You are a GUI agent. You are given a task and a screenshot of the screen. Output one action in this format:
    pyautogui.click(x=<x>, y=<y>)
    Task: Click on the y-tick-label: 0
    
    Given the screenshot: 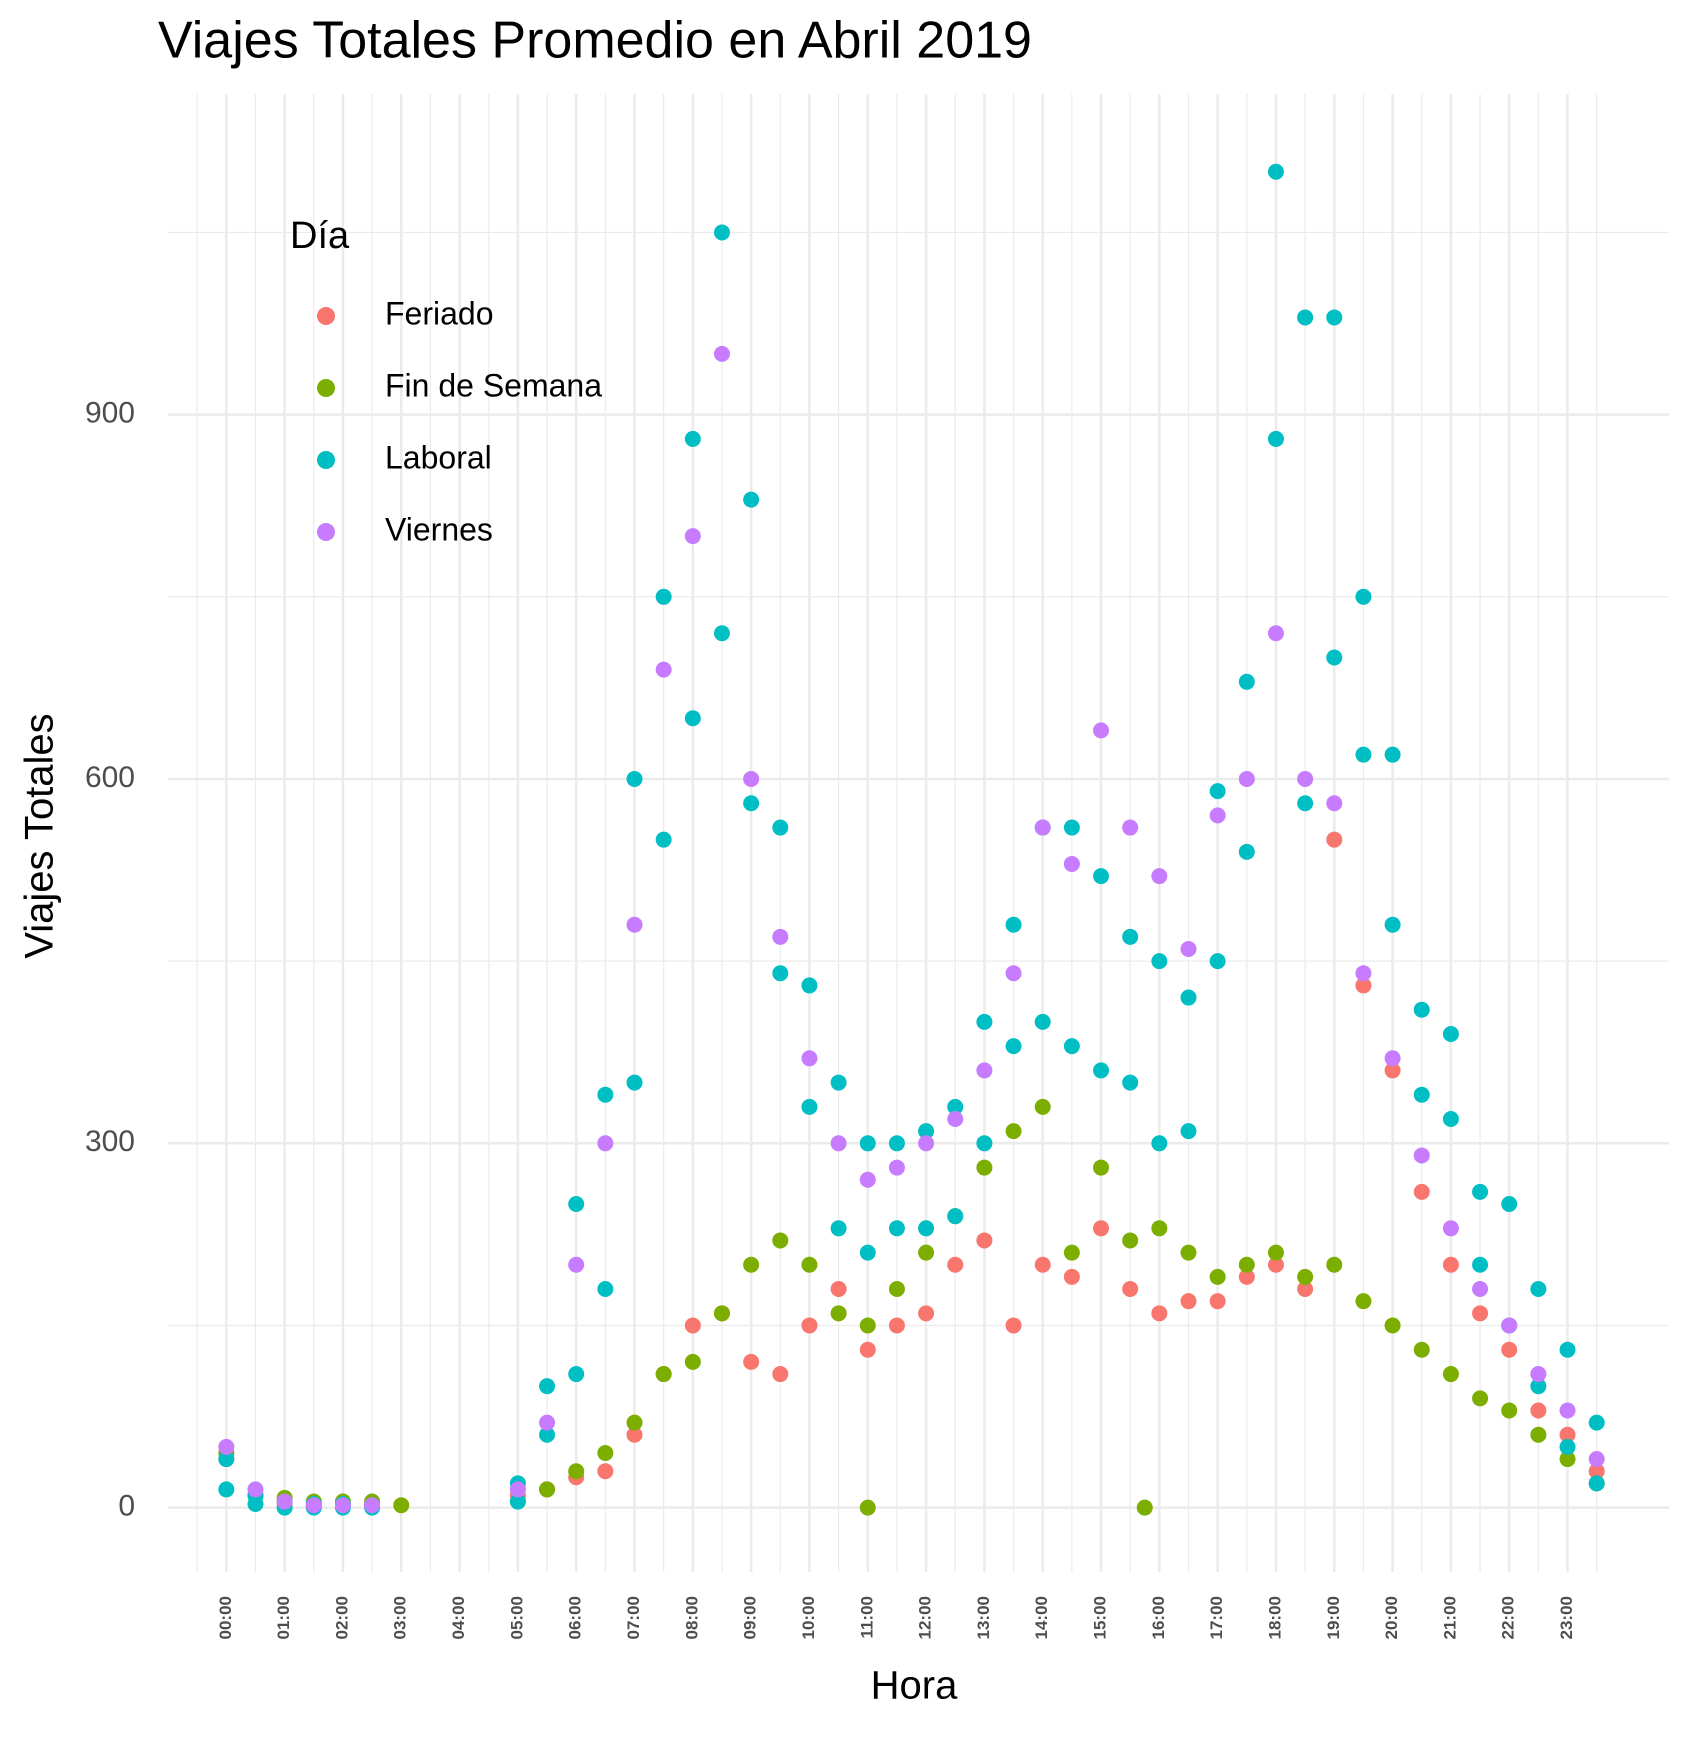 What is the action you would take?
    pyautogui.click(x=126, y=1506)
    